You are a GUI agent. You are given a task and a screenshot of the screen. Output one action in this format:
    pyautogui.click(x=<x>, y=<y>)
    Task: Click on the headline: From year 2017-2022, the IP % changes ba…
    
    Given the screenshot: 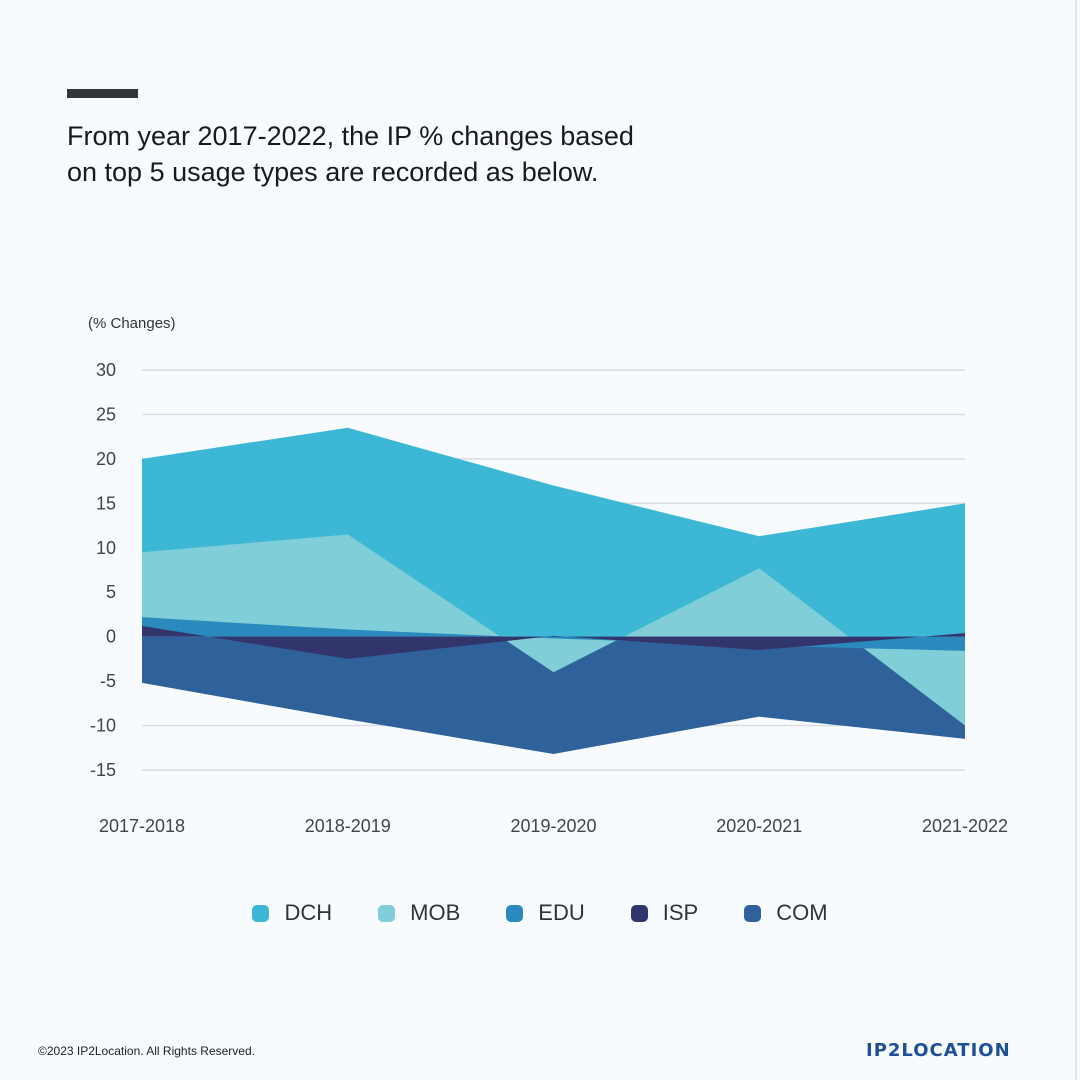 What is the action you would take?
    pyautogui.click(x=350, y=154)
    